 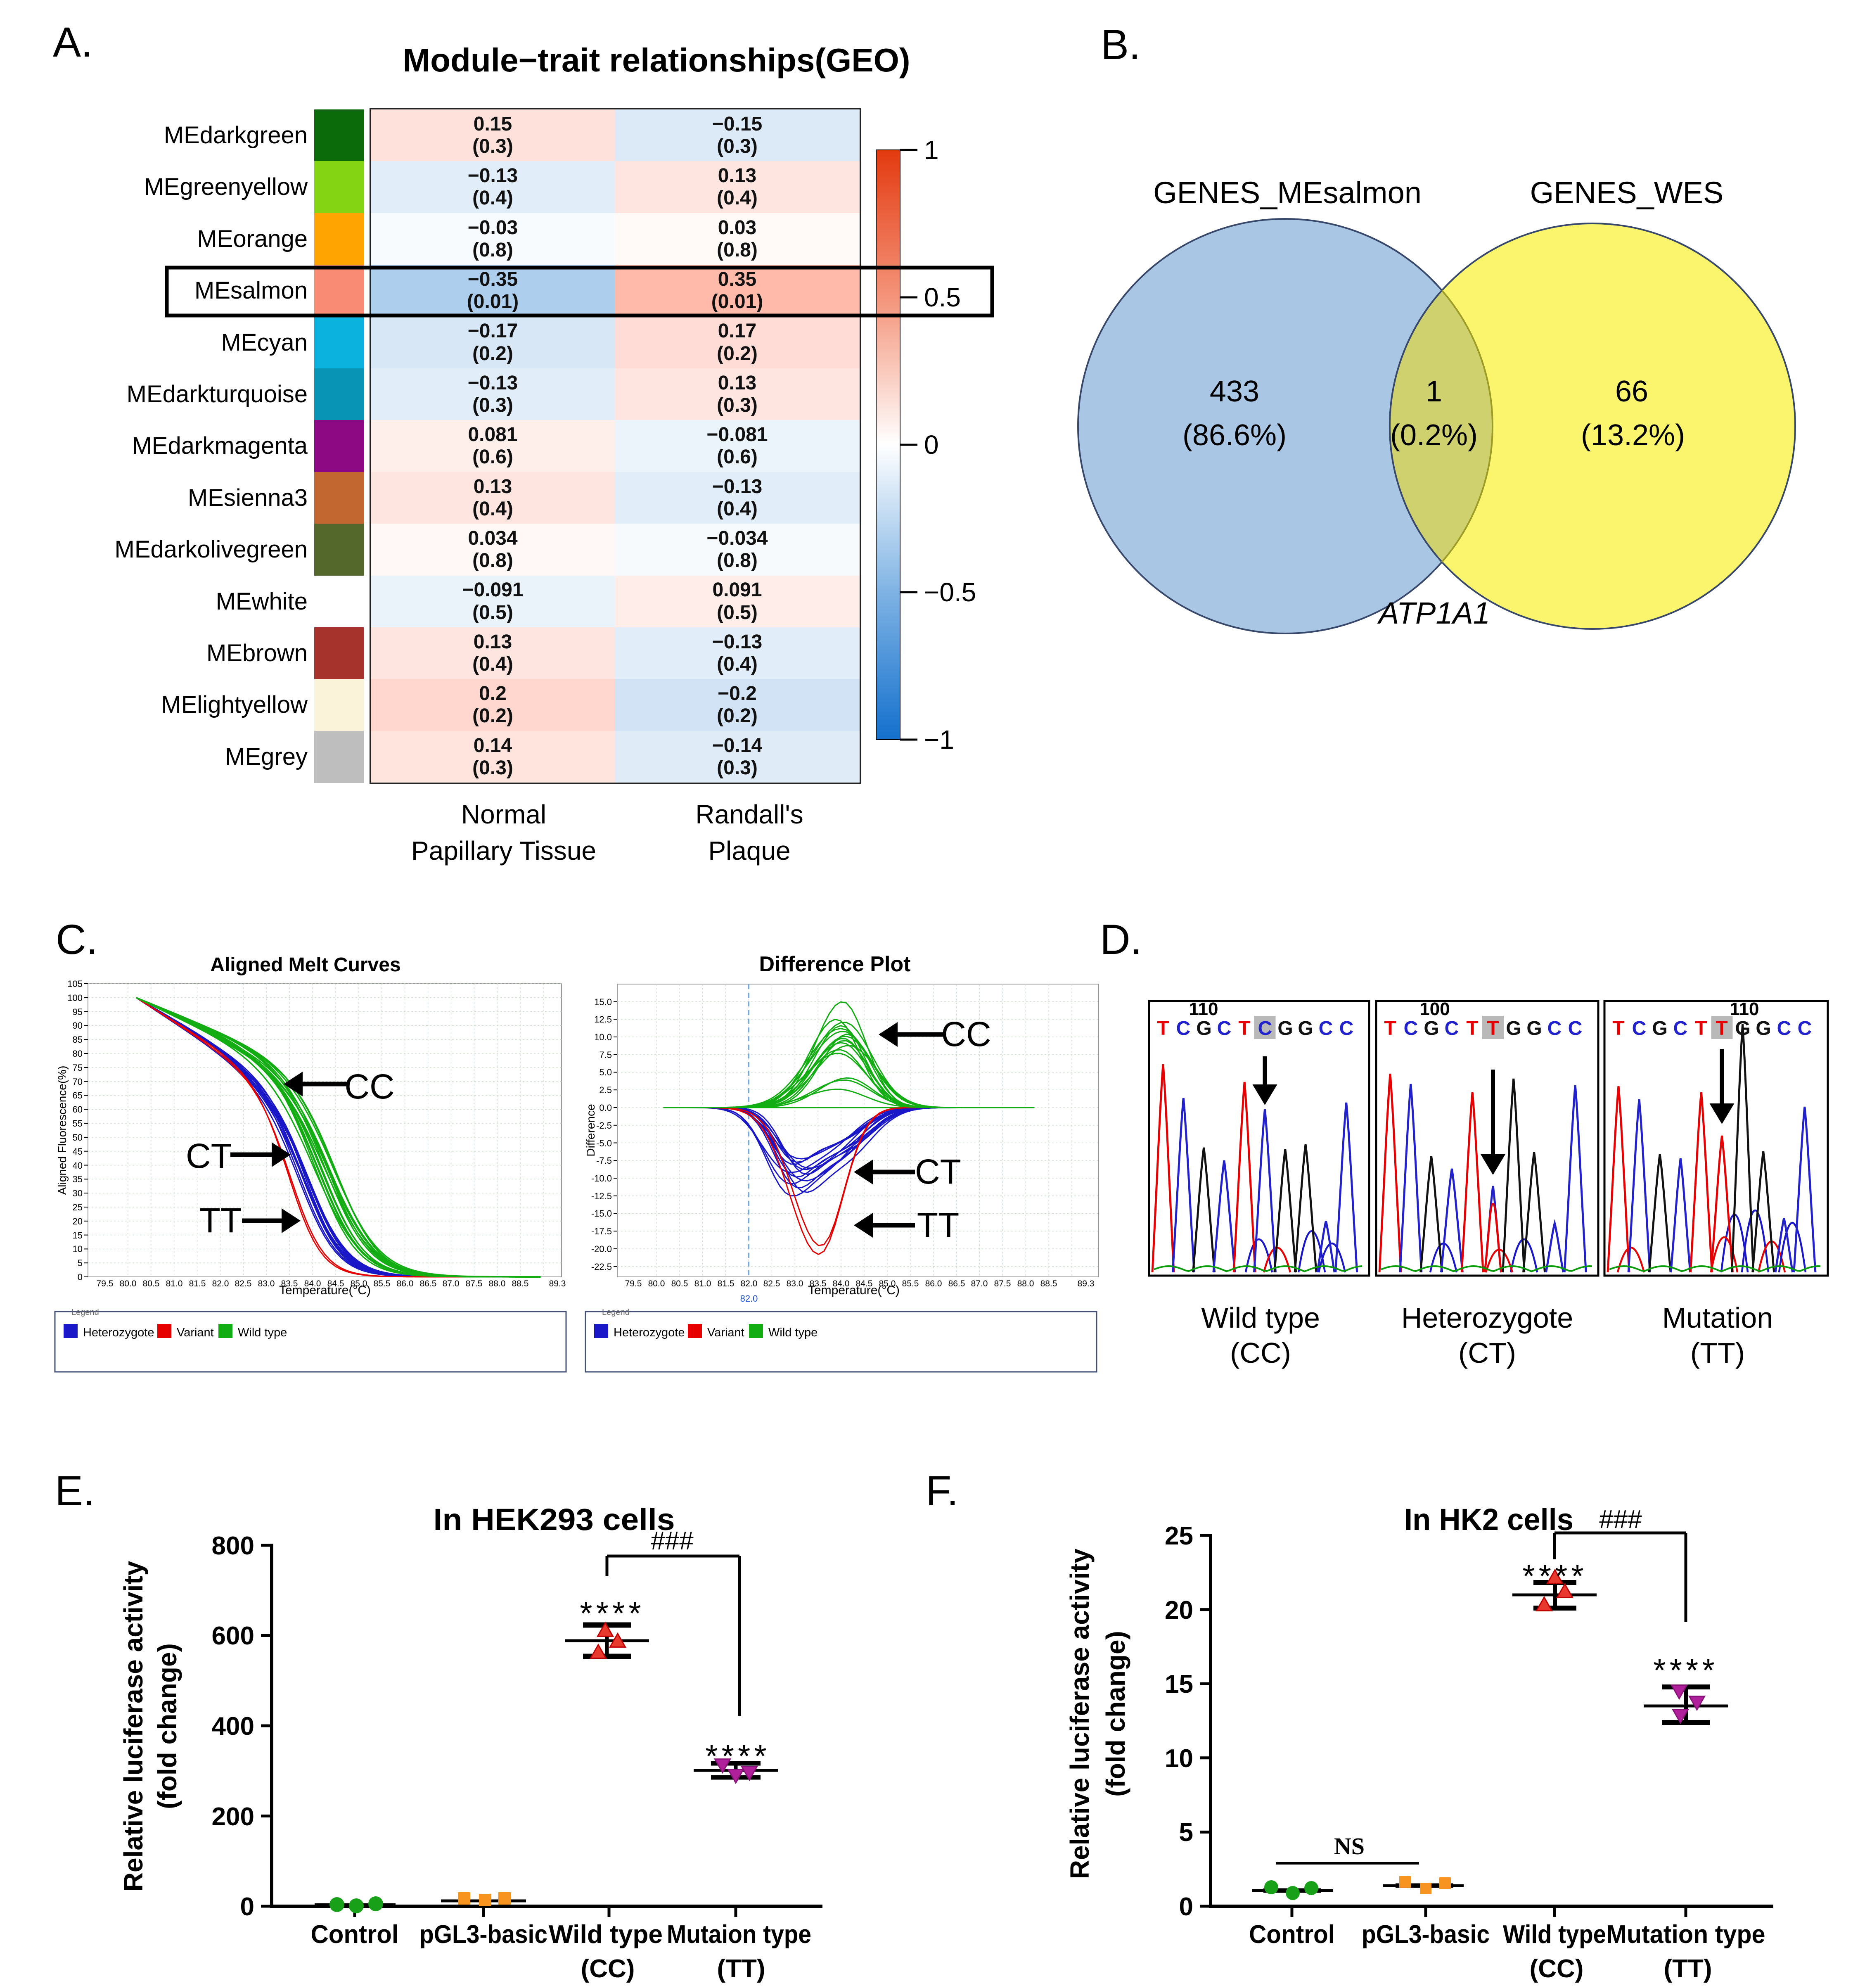 What do you see at coordinates (590, 1130) in the screenshot?
I see `svg-text: Difference` at bounding box center [590, 1130].